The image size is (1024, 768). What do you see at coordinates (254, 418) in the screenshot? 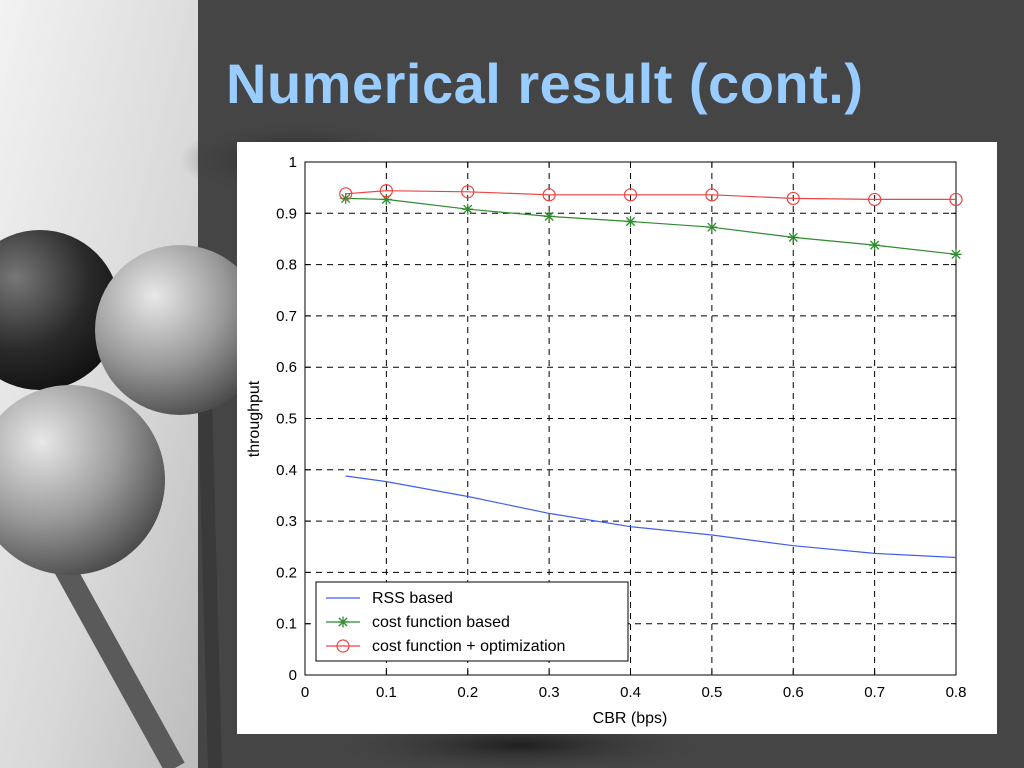
I see `y-axis-title: throughput` at bounding box center [254, 418].